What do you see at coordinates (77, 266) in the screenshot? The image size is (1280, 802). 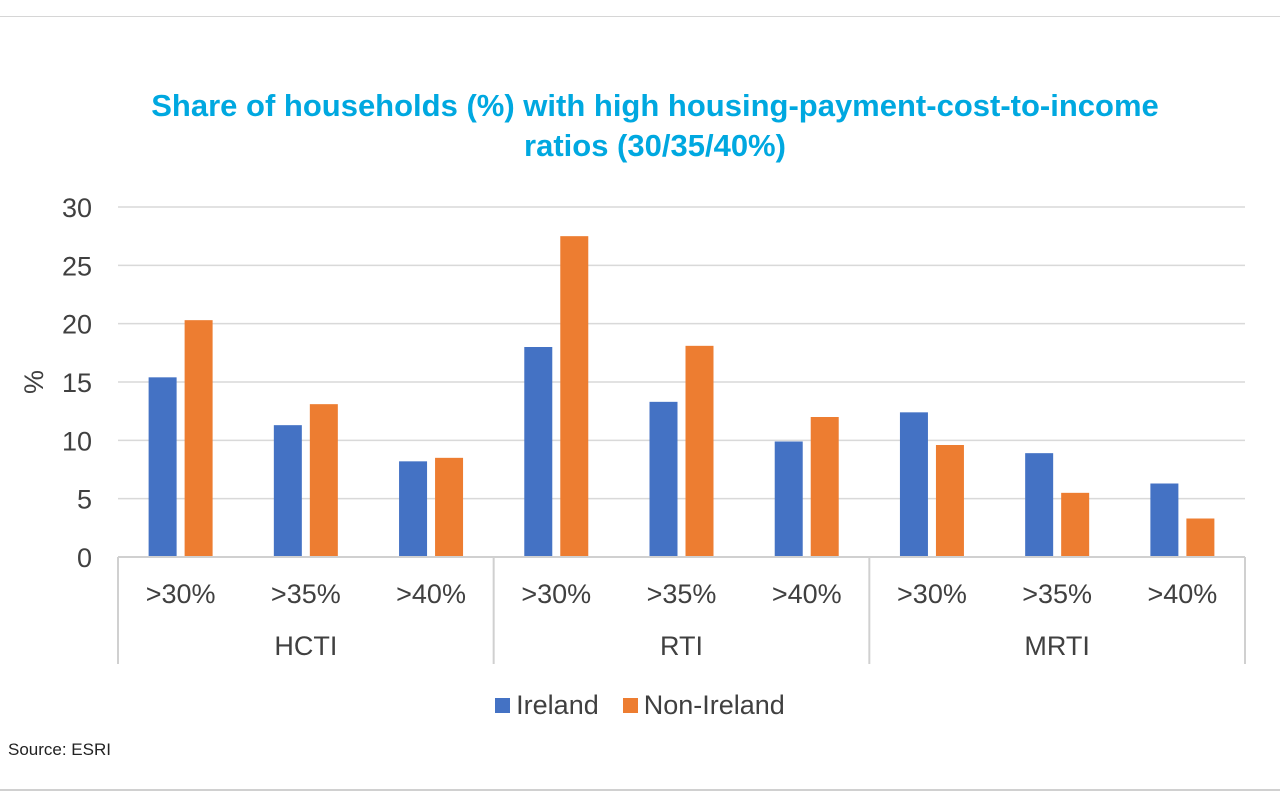 I see `y-tick-label: 25` at bounding box center [77, 266].